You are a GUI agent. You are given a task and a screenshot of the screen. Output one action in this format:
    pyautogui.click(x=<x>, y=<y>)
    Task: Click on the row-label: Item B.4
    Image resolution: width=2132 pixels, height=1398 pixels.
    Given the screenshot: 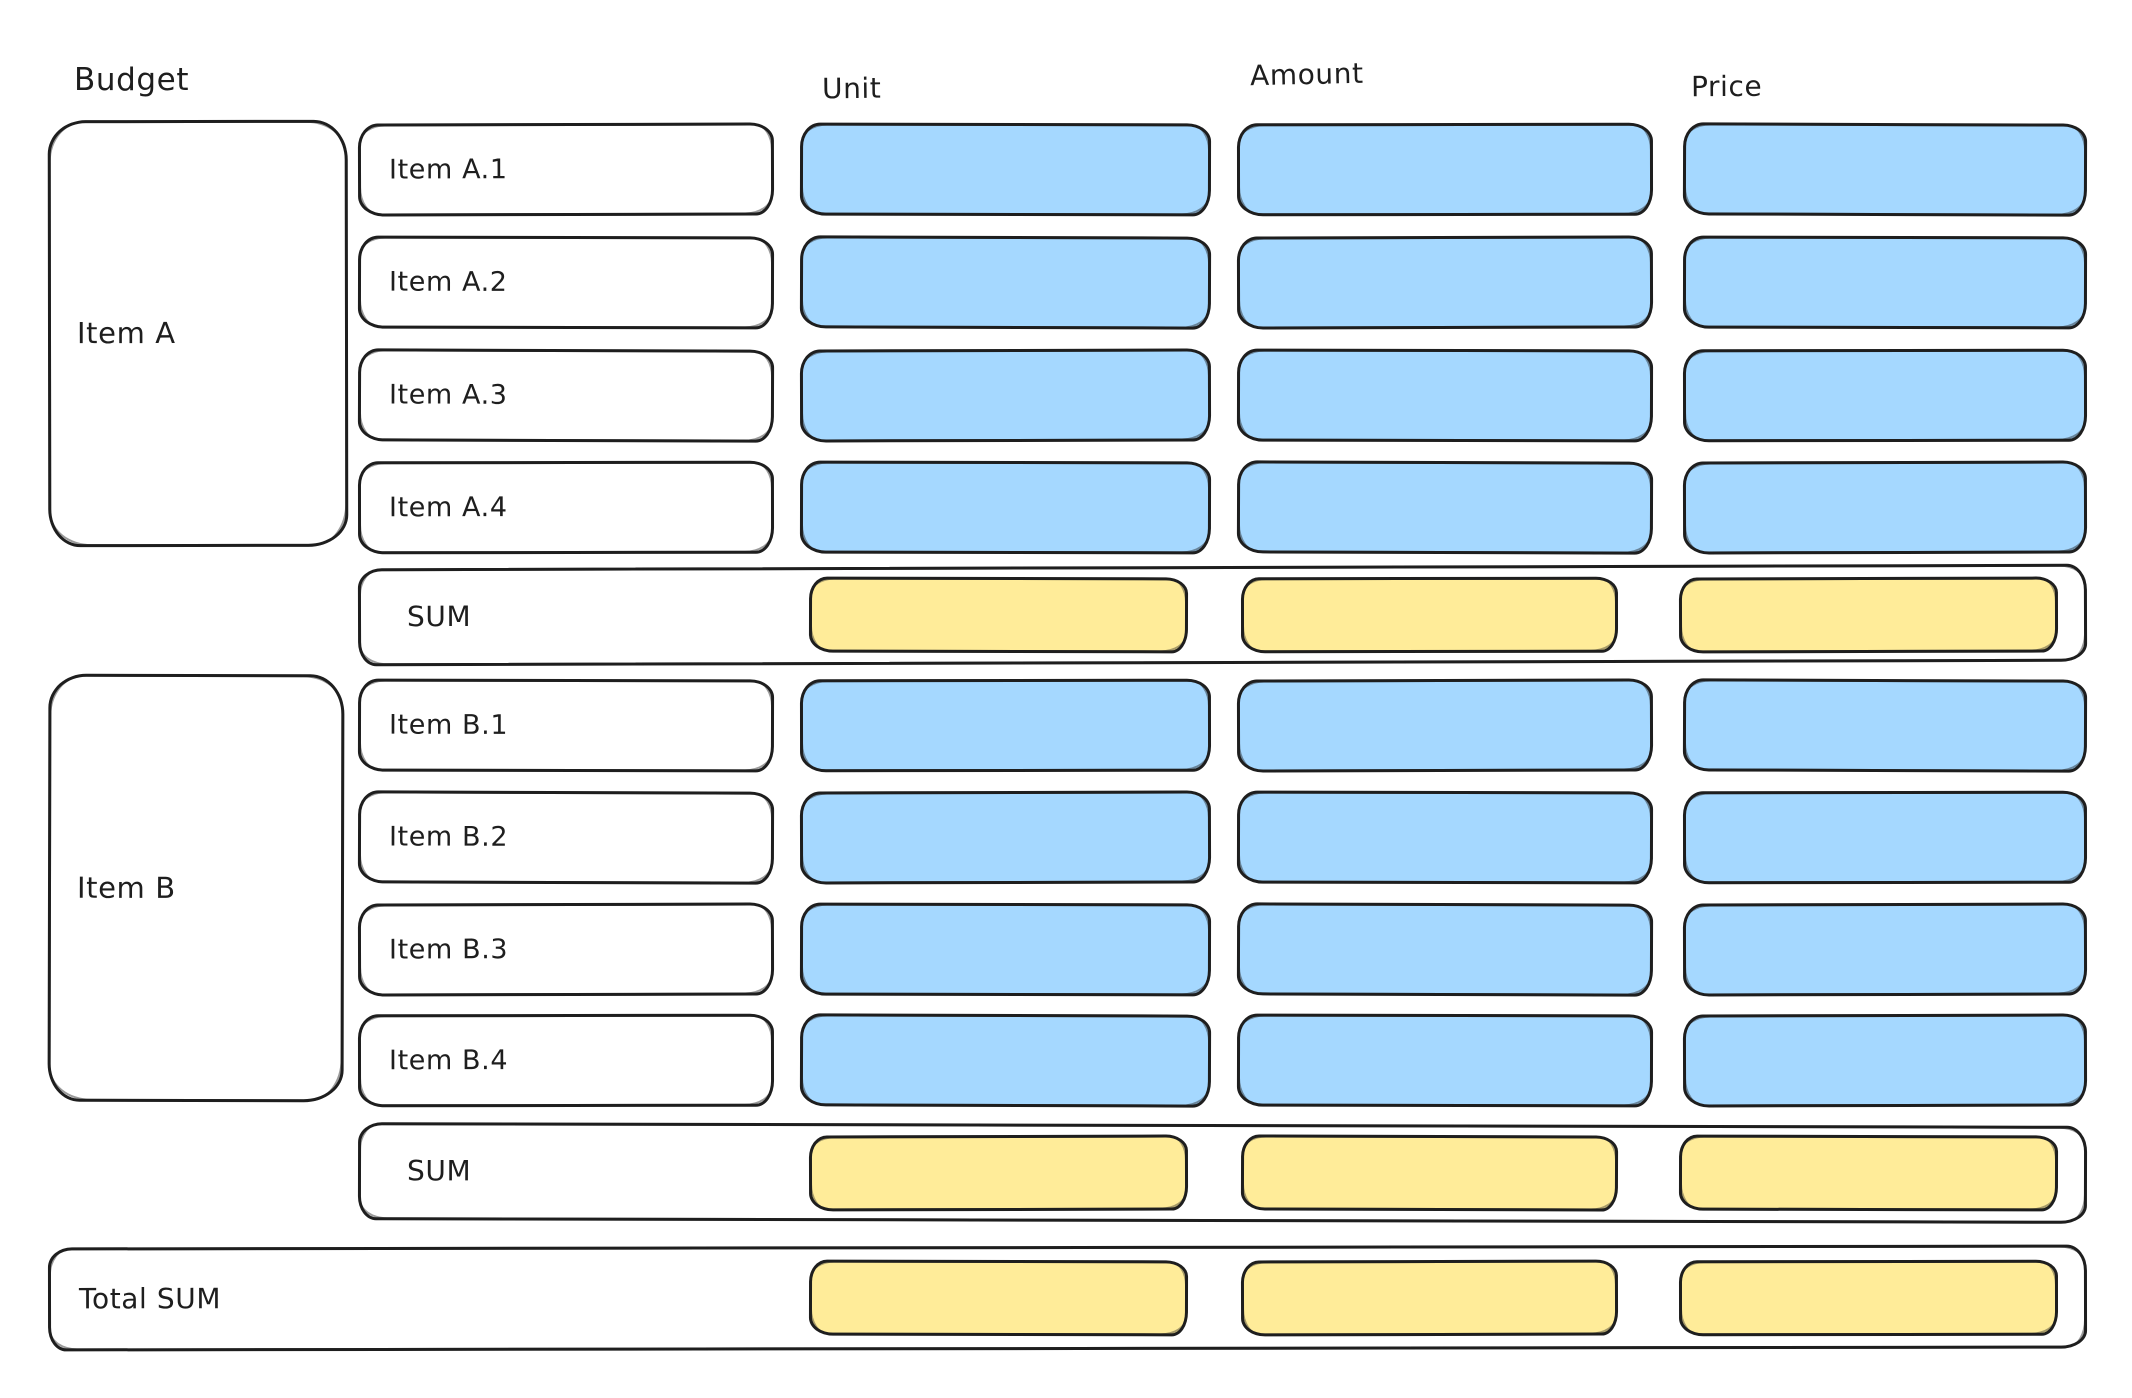 What is the action you would take?
    pyautogui.click(x=448, y=1061)
    